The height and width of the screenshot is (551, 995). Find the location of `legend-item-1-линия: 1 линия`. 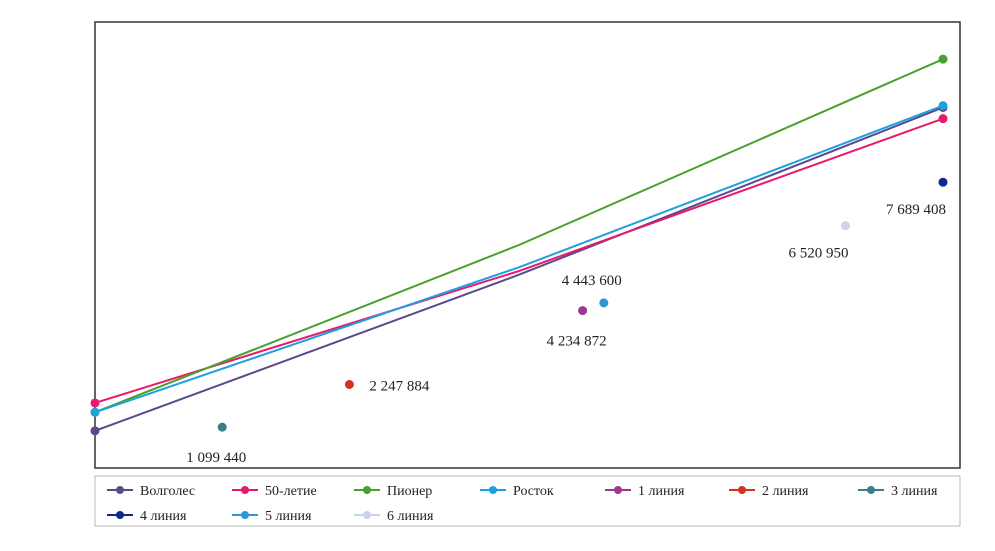

legend-item-1-линия: 1 линия is located at coordinates (645, 491).